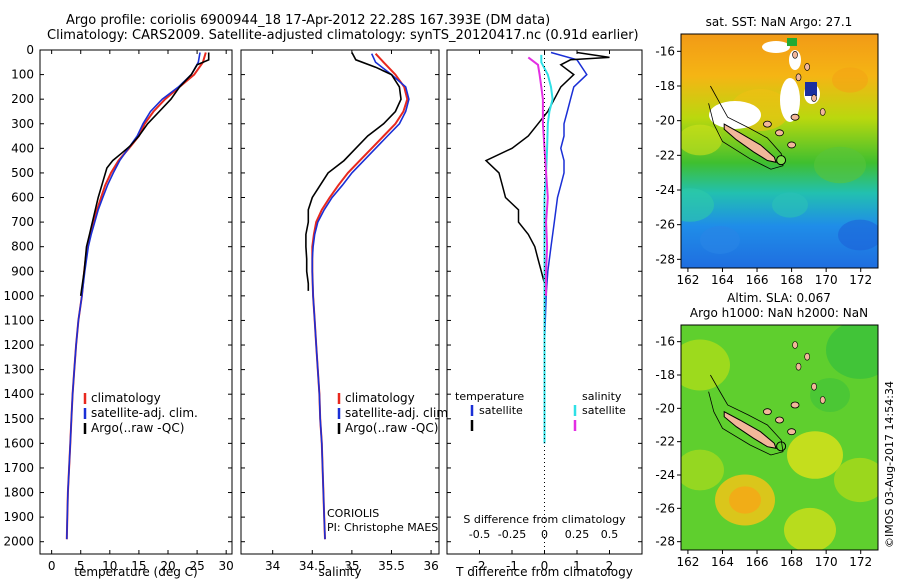  I want to click on map-x-tick-label: 172, so click(860, 562).